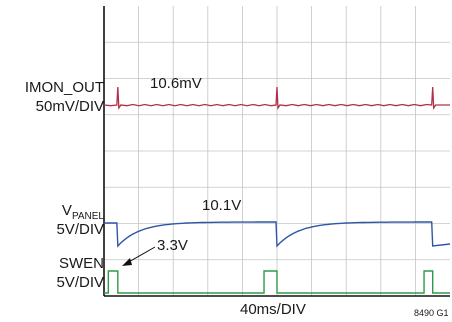 This screenshot has height=322, width=452. Describe the element at coordinates (431, 313) in the screenshot. I see `figure-id-label: 8490 G1` at that location.